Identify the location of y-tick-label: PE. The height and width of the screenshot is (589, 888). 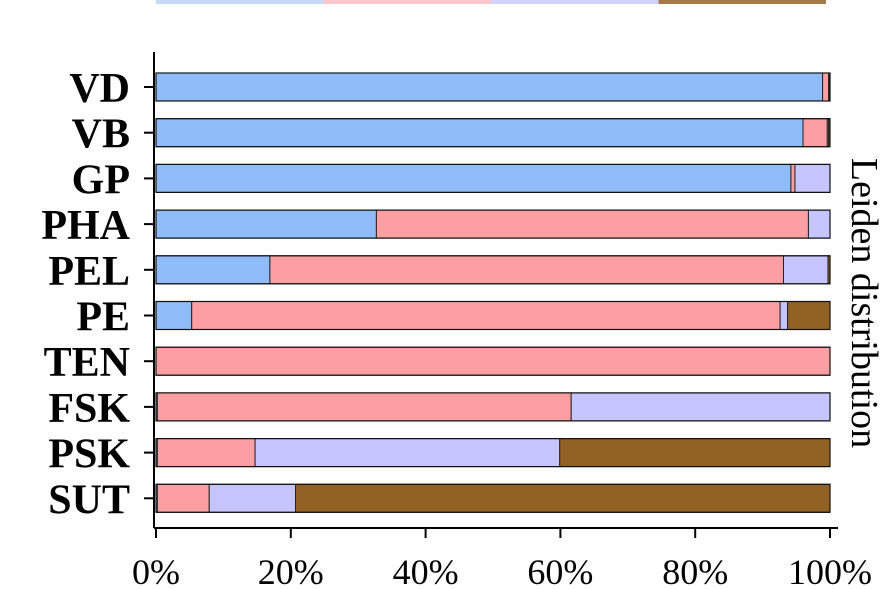
(103, 318).